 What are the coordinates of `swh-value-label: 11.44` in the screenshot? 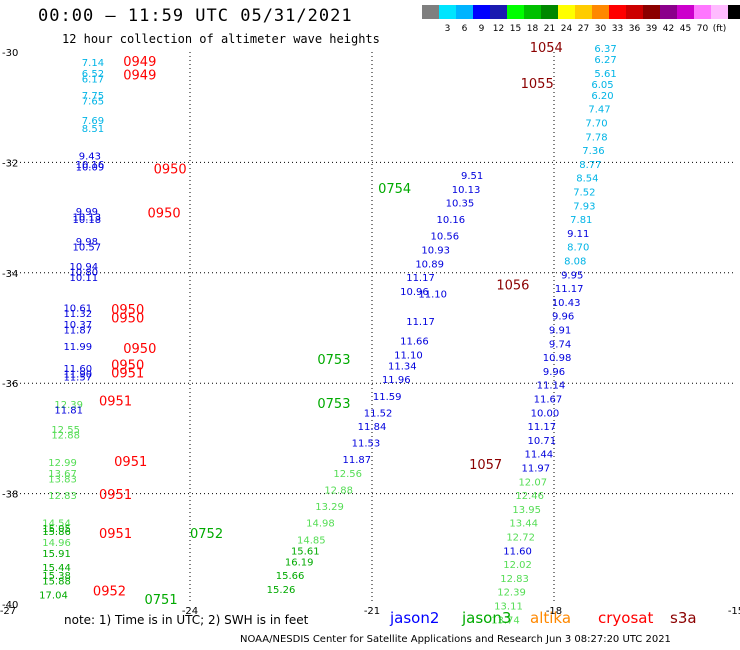 It's located at (539, 455).